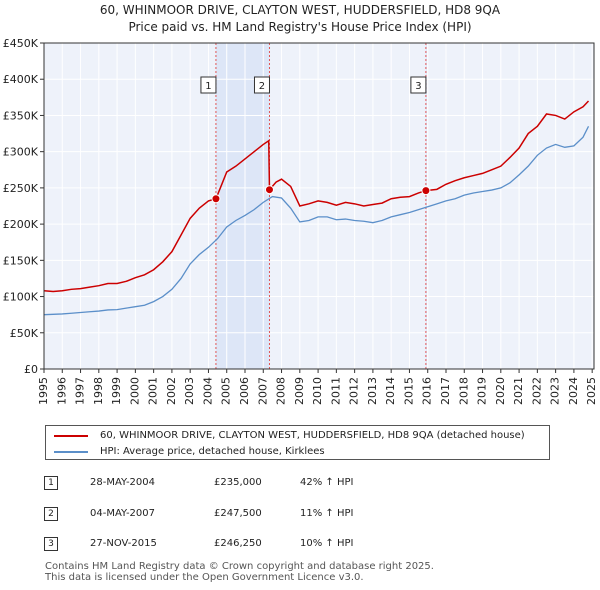 The height and width of the screenshot is (590, 600). What do you see at coordinates (24, 333) in the screenshot?
I see `y-tick-label: £50K` at bounding box center [24, 333].